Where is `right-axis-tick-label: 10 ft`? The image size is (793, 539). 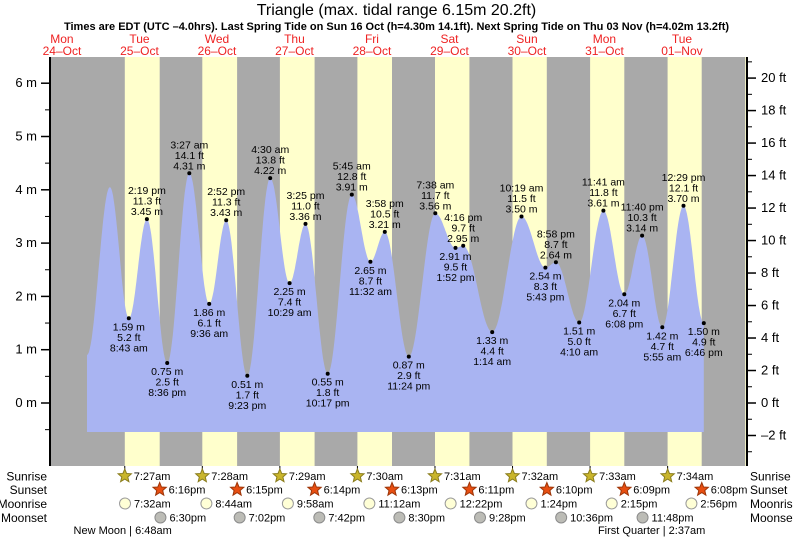
right-axis-tick-label: 10 ft is located at coordinates (774, 240).